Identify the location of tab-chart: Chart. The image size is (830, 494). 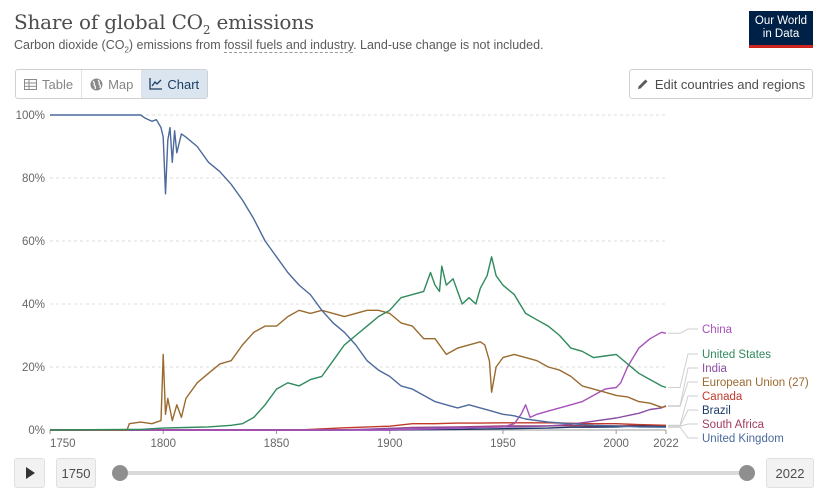
(174, 84).